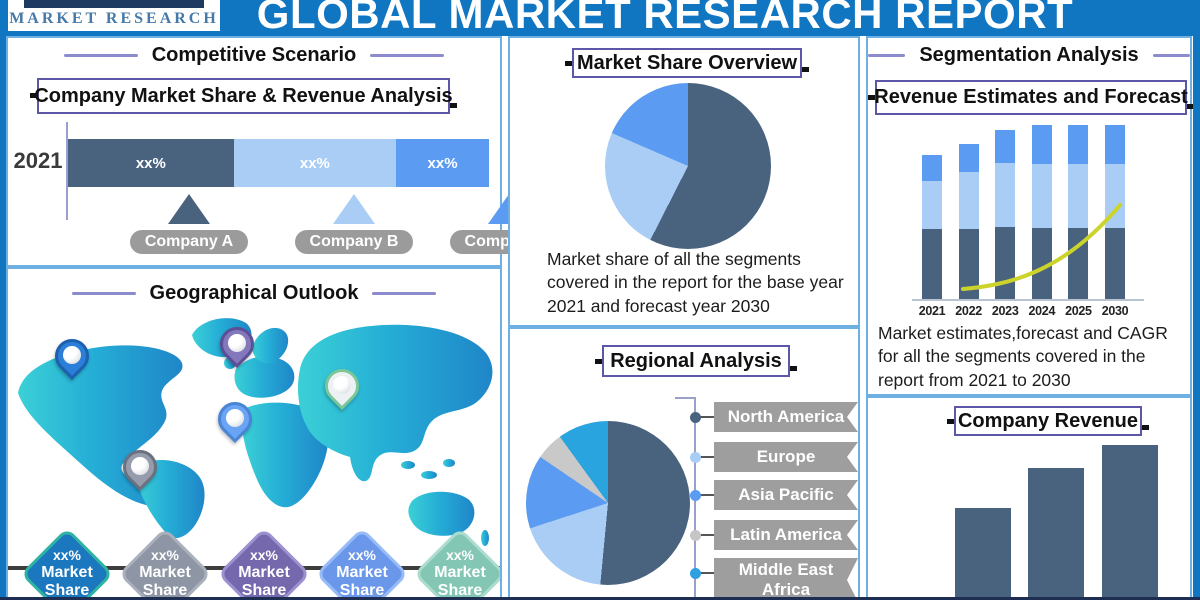 This screenshot has height=600, width=1200. I want to click on forecast-axis-line, so click(1028, 300).